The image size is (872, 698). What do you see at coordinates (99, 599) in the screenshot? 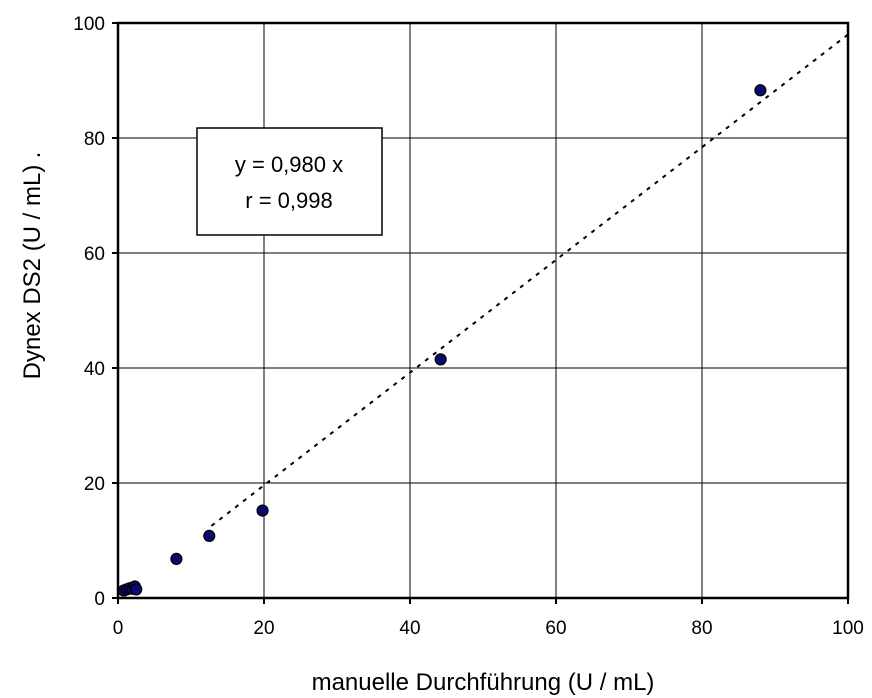
I see `y-tick-label: 0` at bounding box center [99, 599].